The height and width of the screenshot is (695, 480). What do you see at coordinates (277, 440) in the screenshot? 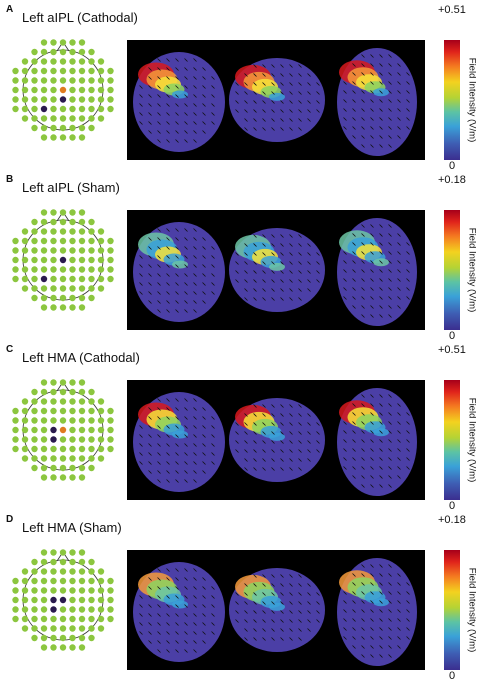
I see `sagittal-slice` at bounding box center [277, 440].